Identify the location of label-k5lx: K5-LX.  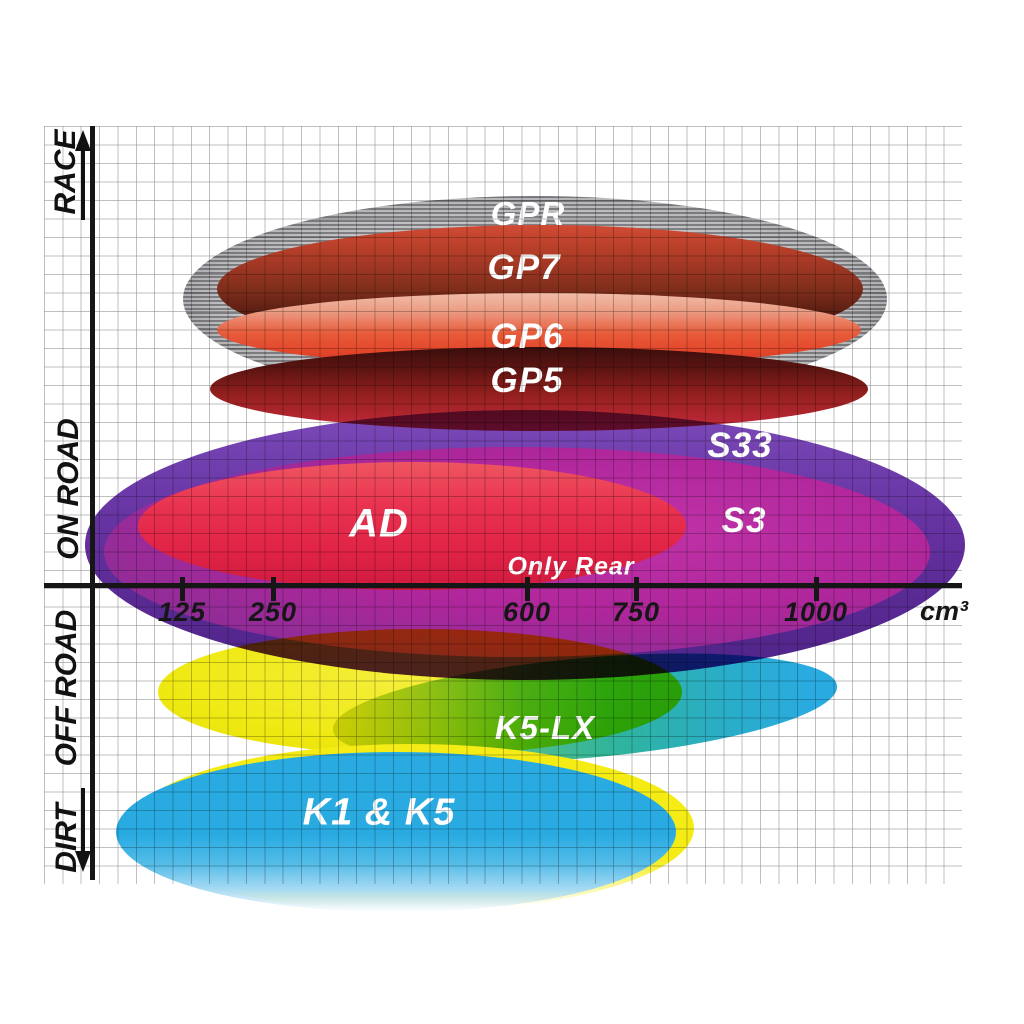
(545, 727).